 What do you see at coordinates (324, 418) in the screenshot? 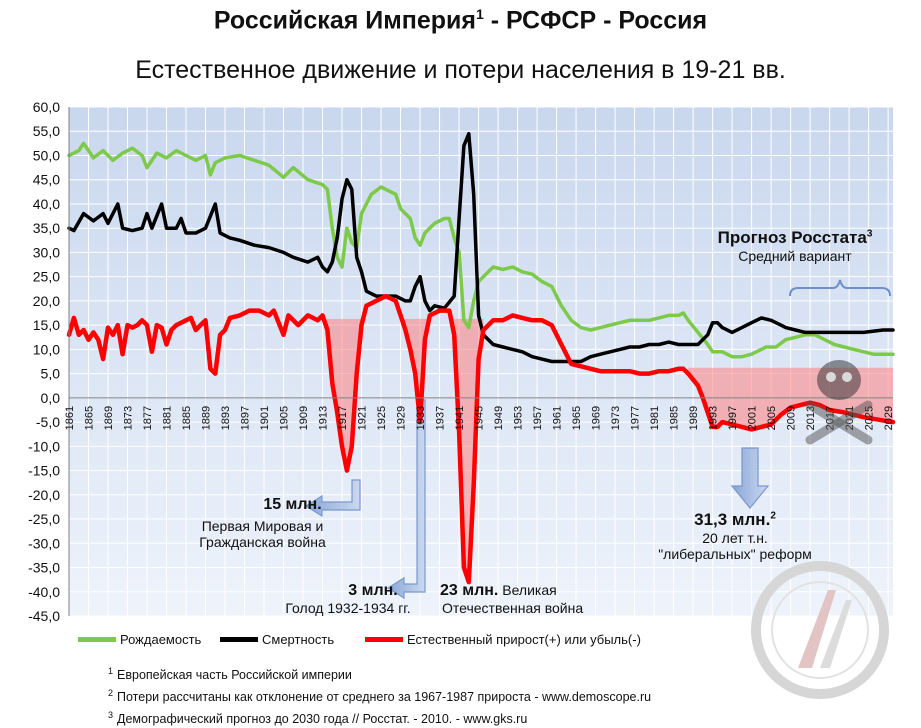
I see `x-tick-label: 1913` at bounding box center [324, 418].